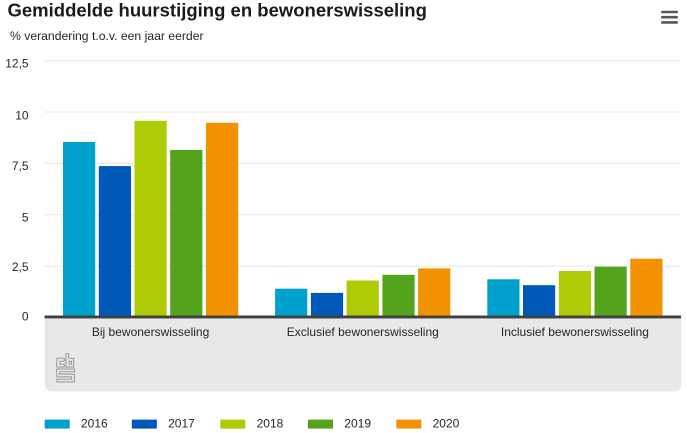 The width and height of the screenshot is (687, 433). Describe the element at coordinates (94, 424) in the screenshot. I see `svg-text: 2016` at that location.